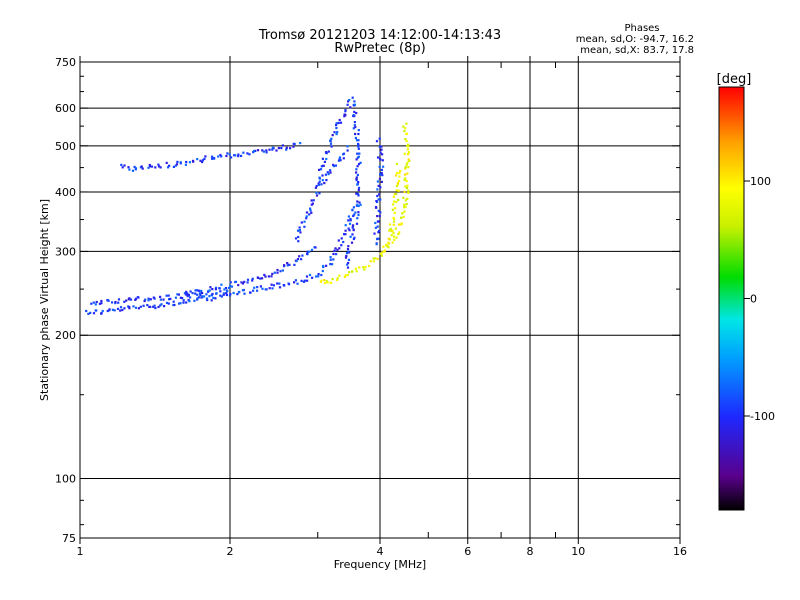 The image size is (800, 600). What do you see at coordinates (65, 62) in the screenshot?
I see `y-tick-label: 750` at bounding box center [65, 62].